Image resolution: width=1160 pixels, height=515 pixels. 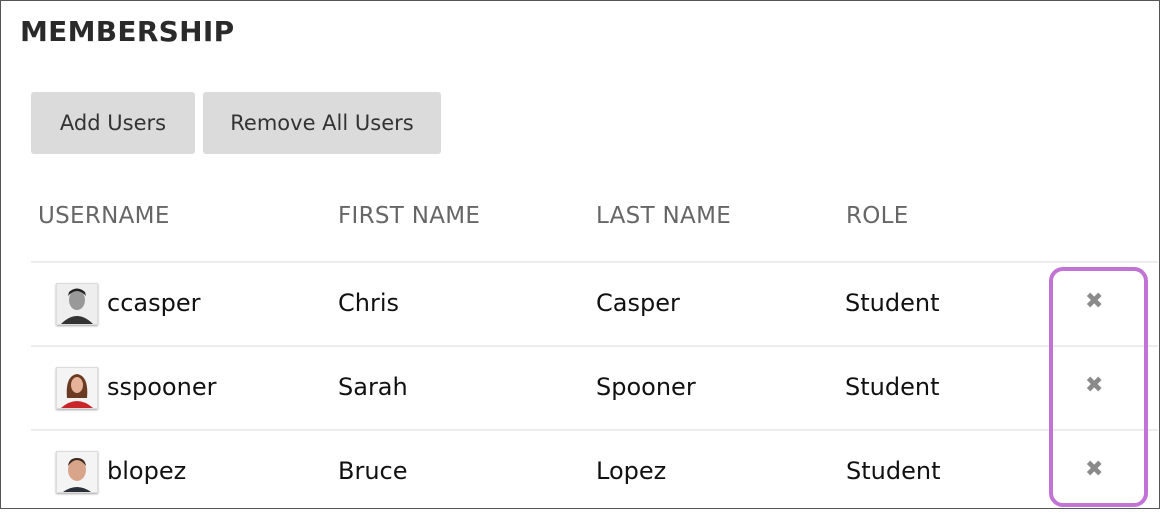 I want to click on first-name: Chris, so click(x=369, y=303).